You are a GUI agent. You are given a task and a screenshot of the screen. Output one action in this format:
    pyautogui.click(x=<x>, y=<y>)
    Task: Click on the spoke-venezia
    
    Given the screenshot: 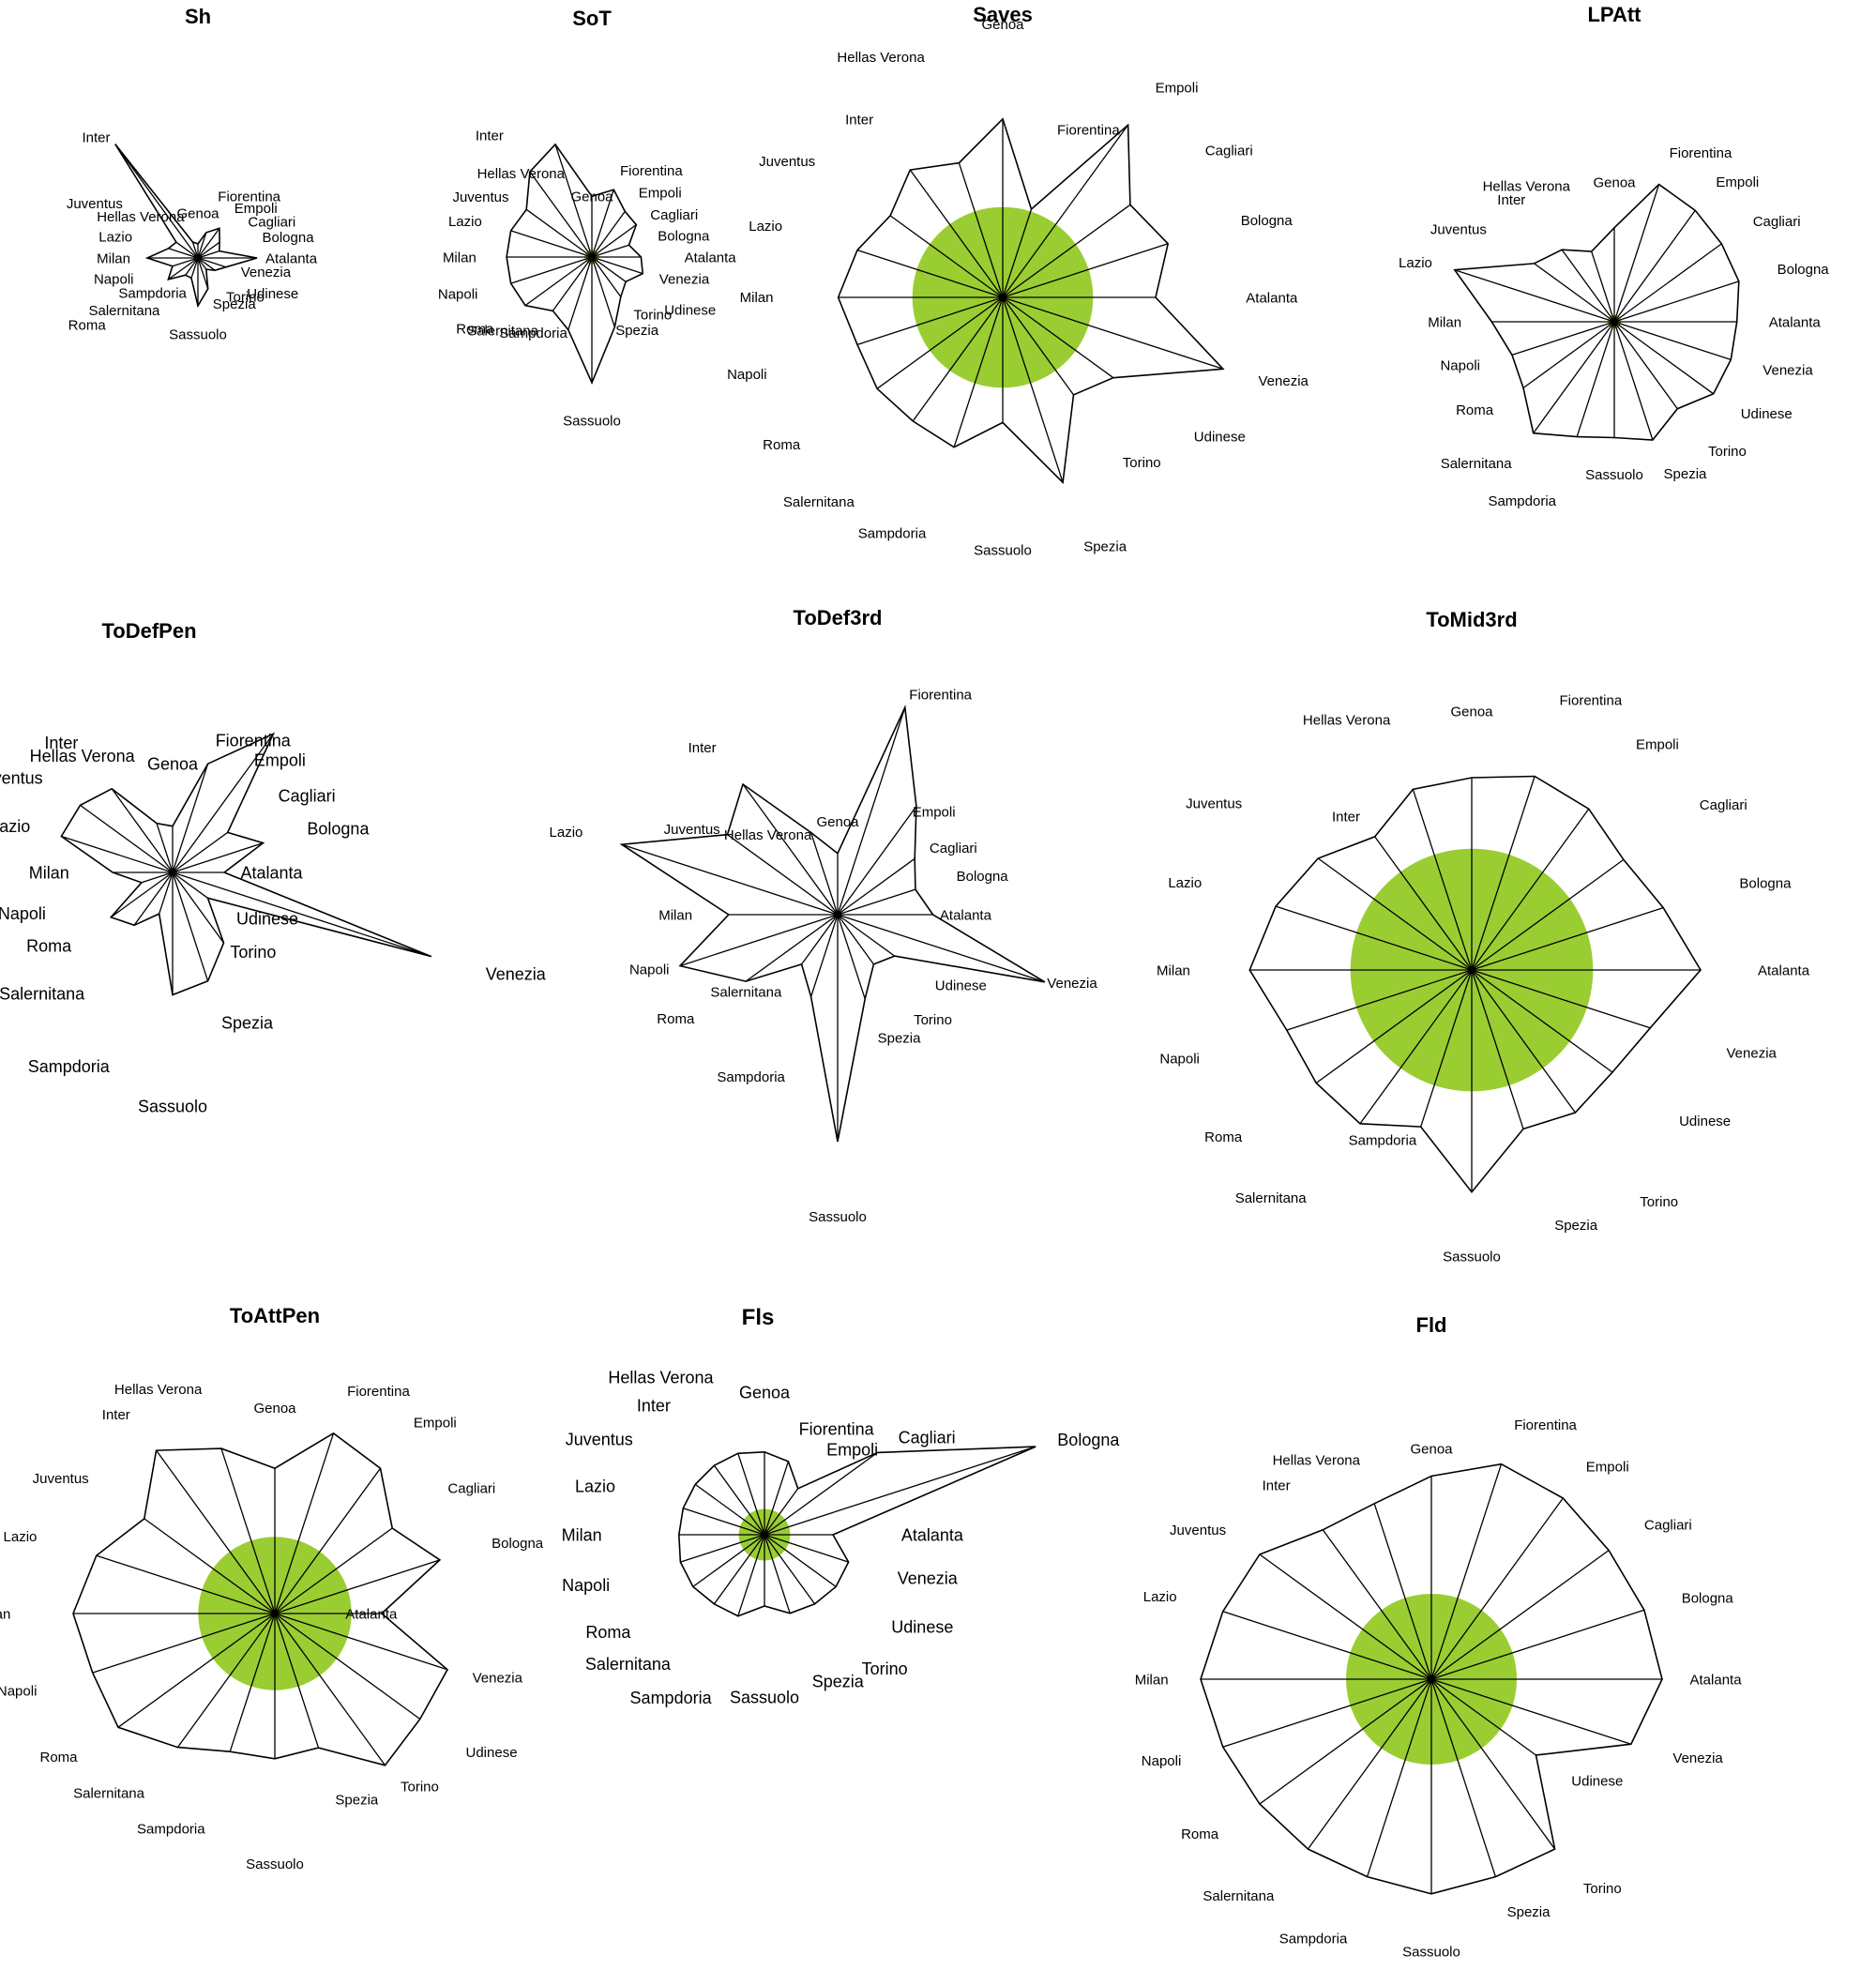 What is the action you would take?
    pyautogui.click(x=1113, y=333)
    